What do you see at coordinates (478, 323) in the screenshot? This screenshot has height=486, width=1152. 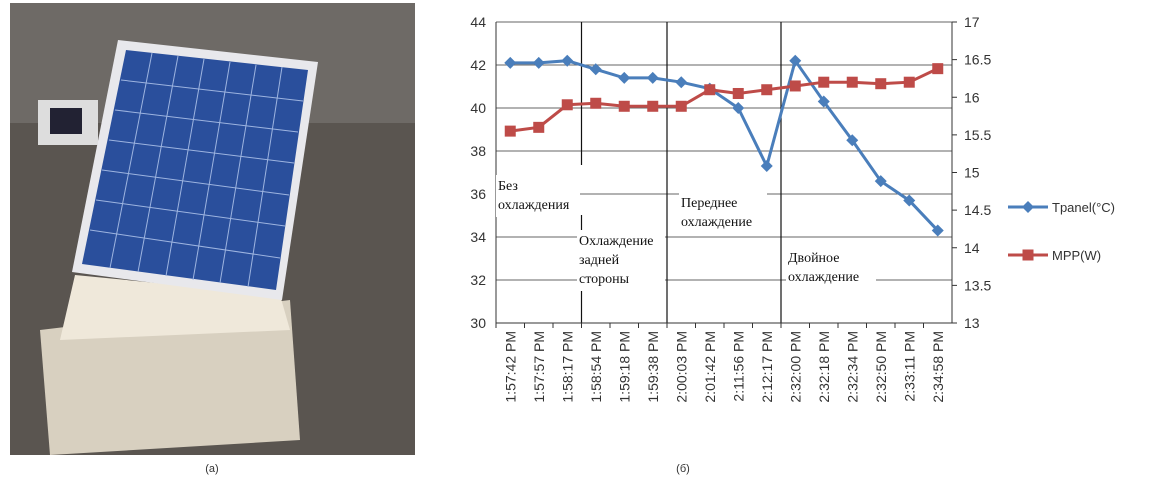 I see `y-tick-label: 30` at bounding box center [478, 323].